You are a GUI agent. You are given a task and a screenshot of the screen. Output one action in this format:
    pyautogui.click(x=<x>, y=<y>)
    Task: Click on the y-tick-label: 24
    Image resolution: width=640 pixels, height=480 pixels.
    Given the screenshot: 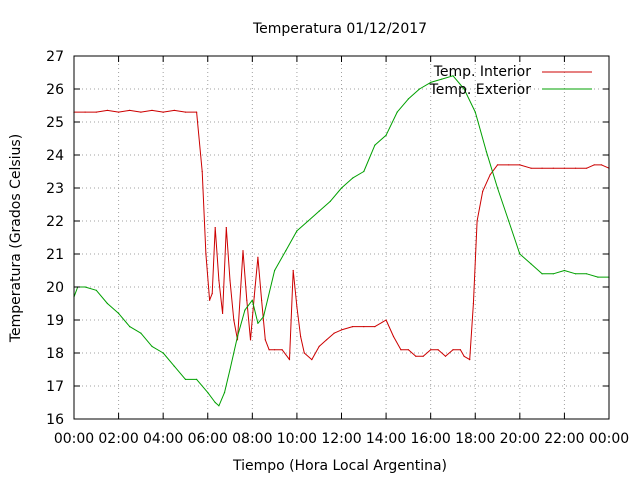 What is the action you would take?
    pyautogui.click(x=55, y=156)
    